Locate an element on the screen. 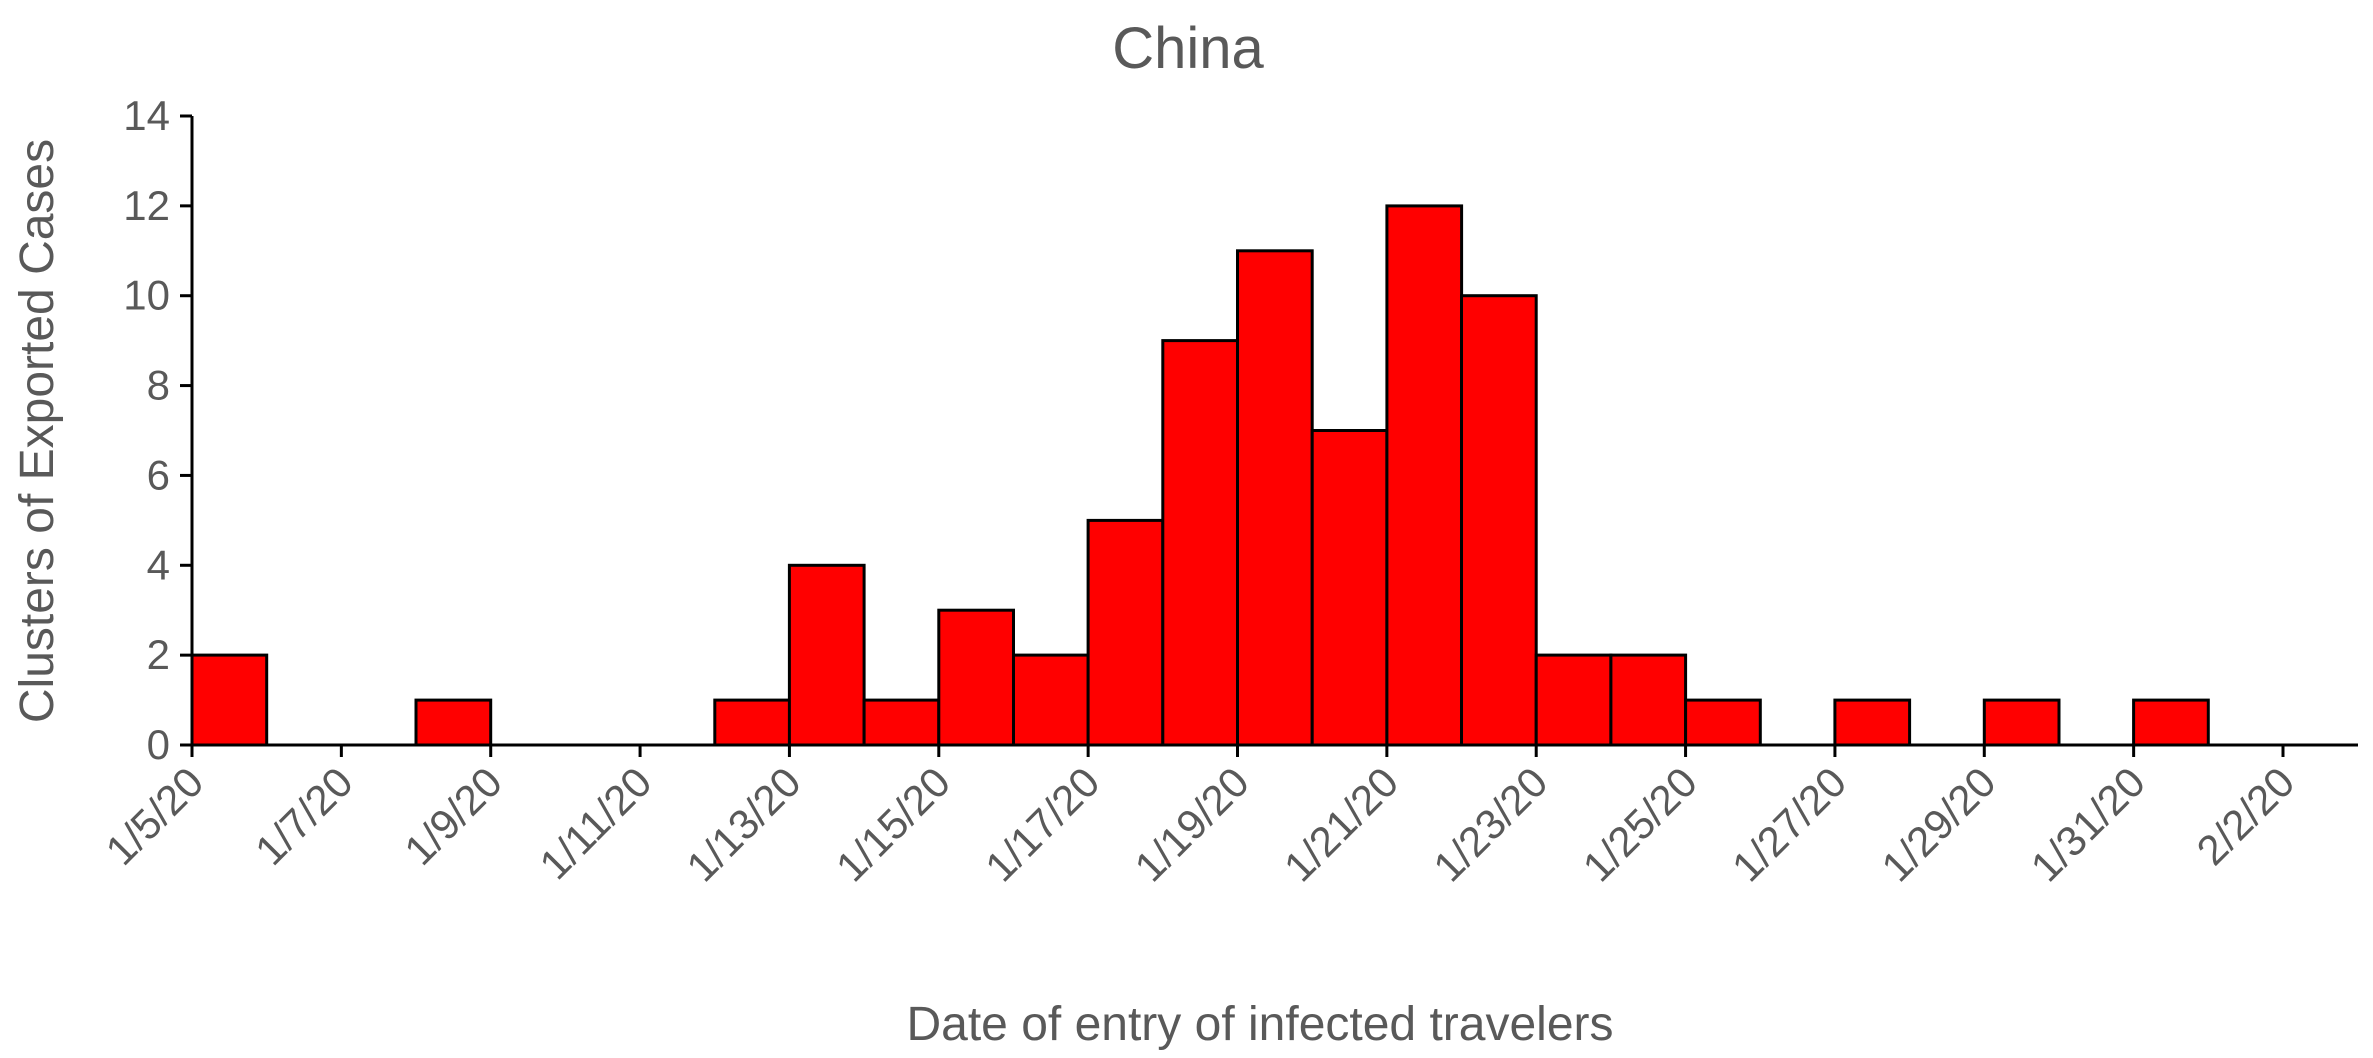 Image resolution: width=2373 pixels, height=1058 pixels. x-tick-label-9: 1/23/20 is located at coordinates (1490, 824).